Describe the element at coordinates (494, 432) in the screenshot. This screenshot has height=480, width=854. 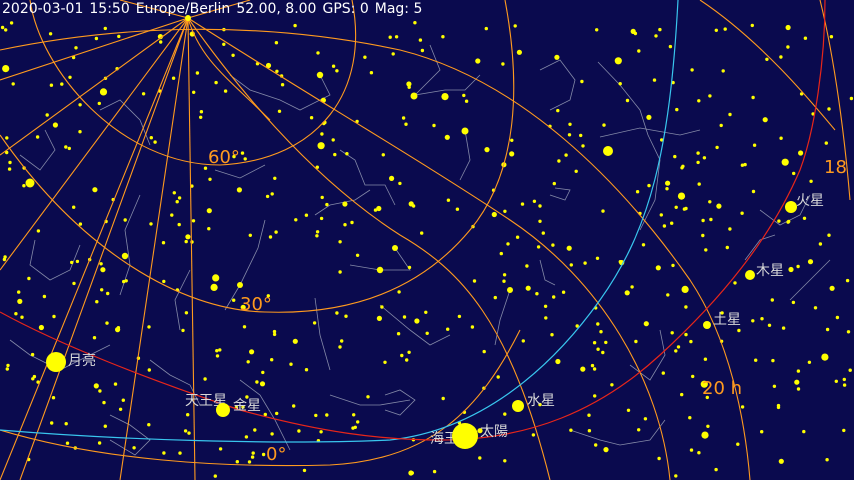
I see `sun-label: 太陽` at that location.